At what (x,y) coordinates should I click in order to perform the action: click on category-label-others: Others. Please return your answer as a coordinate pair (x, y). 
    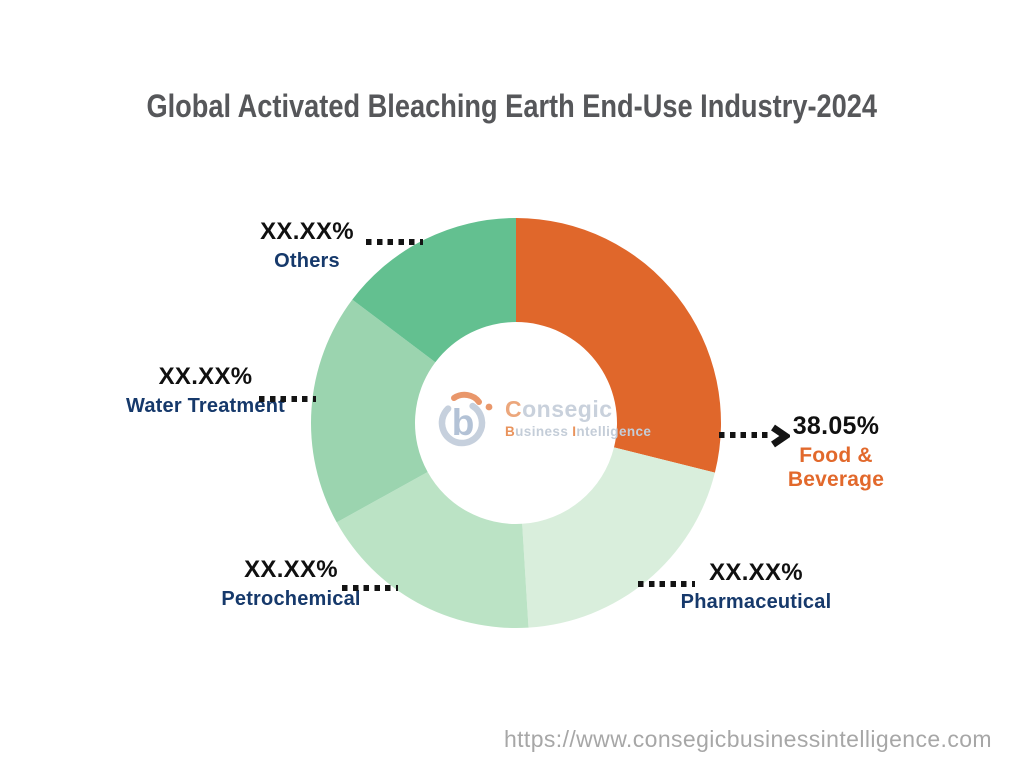
    Looking at the image, I should click on (307, 260).